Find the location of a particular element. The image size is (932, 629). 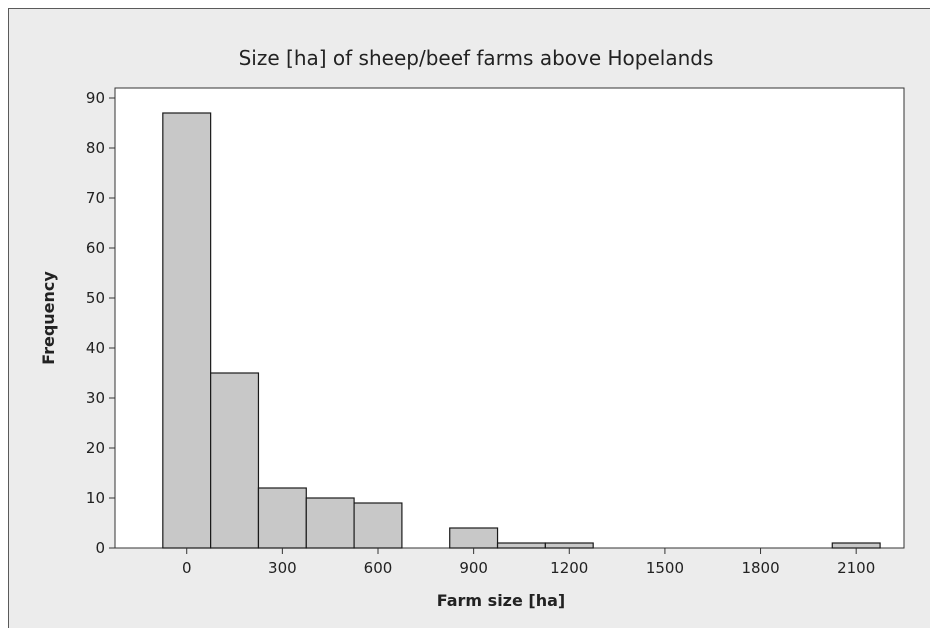

y-tick-label-1: 10 is located at coordinates (95, 498).